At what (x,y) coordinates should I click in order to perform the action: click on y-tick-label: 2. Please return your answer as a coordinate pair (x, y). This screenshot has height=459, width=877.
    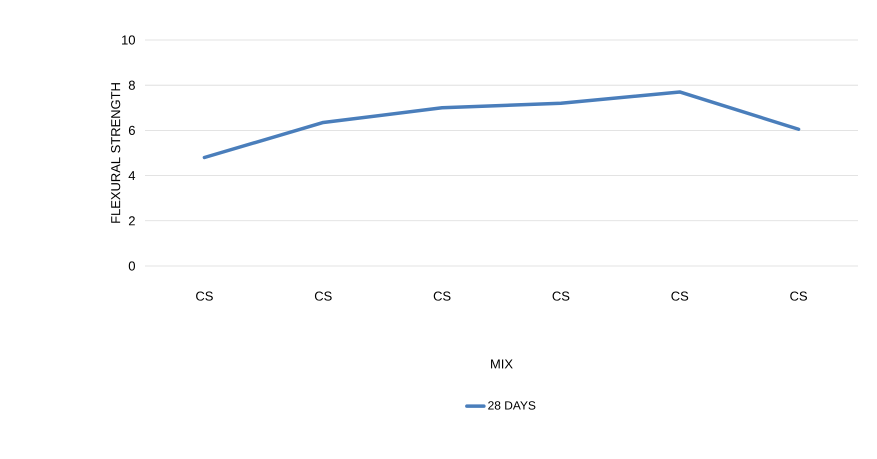
    Looking at the image, I should click on (131, 221).